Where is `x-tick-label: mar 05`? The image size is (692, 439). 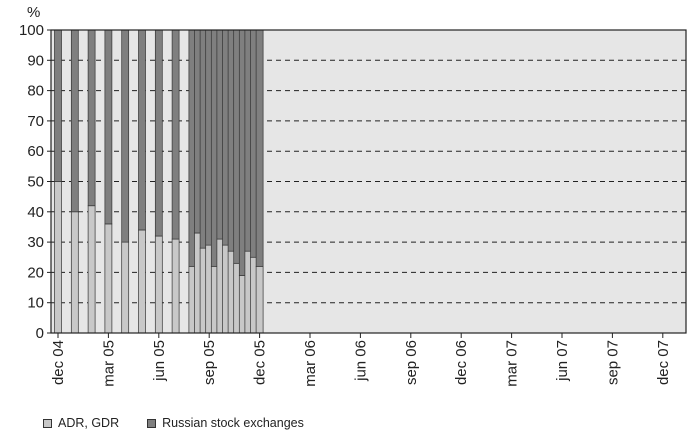
x-tick-label: mar 05 is located at coordinates (108, 363).